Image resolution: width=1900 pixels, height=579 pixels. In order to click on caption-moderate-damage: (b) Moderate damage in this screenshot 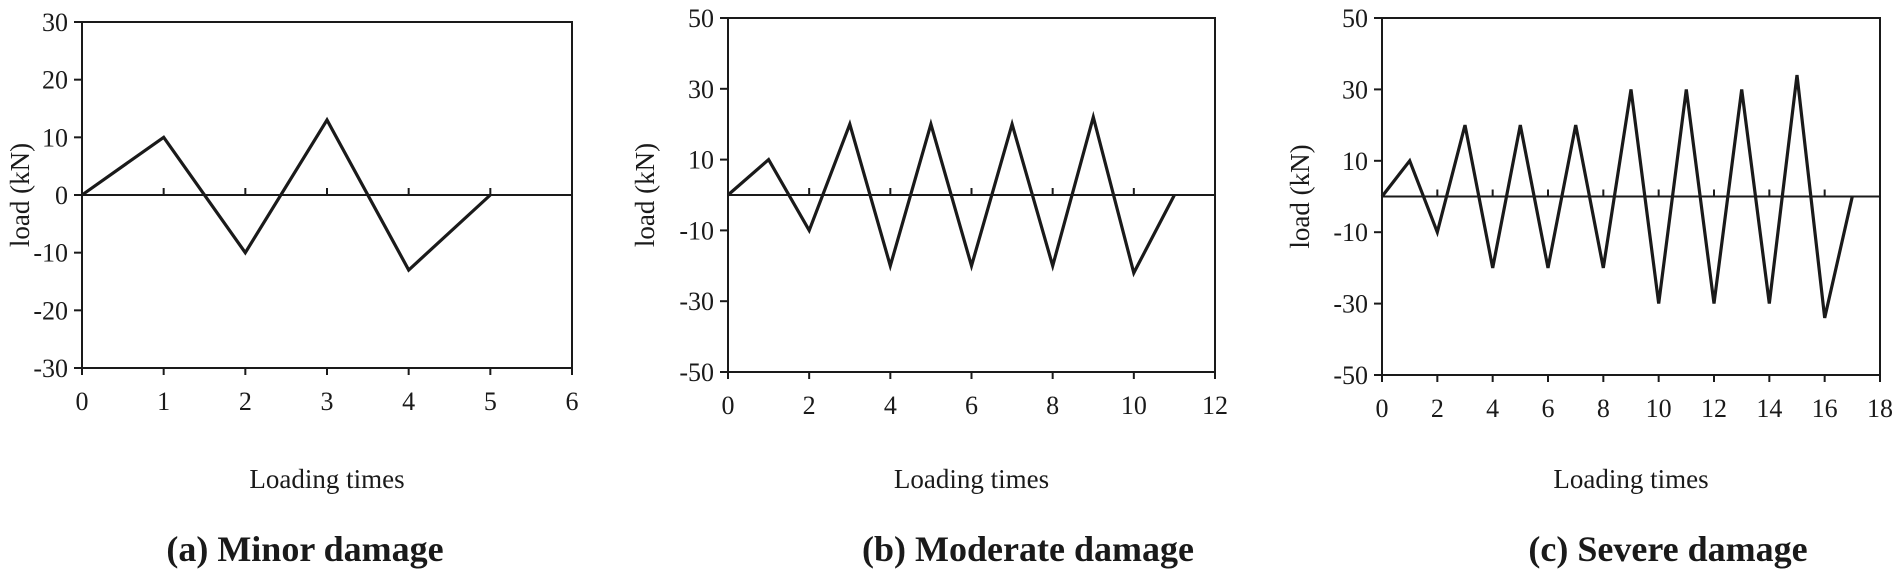, I will do `click(1028, 549)`.